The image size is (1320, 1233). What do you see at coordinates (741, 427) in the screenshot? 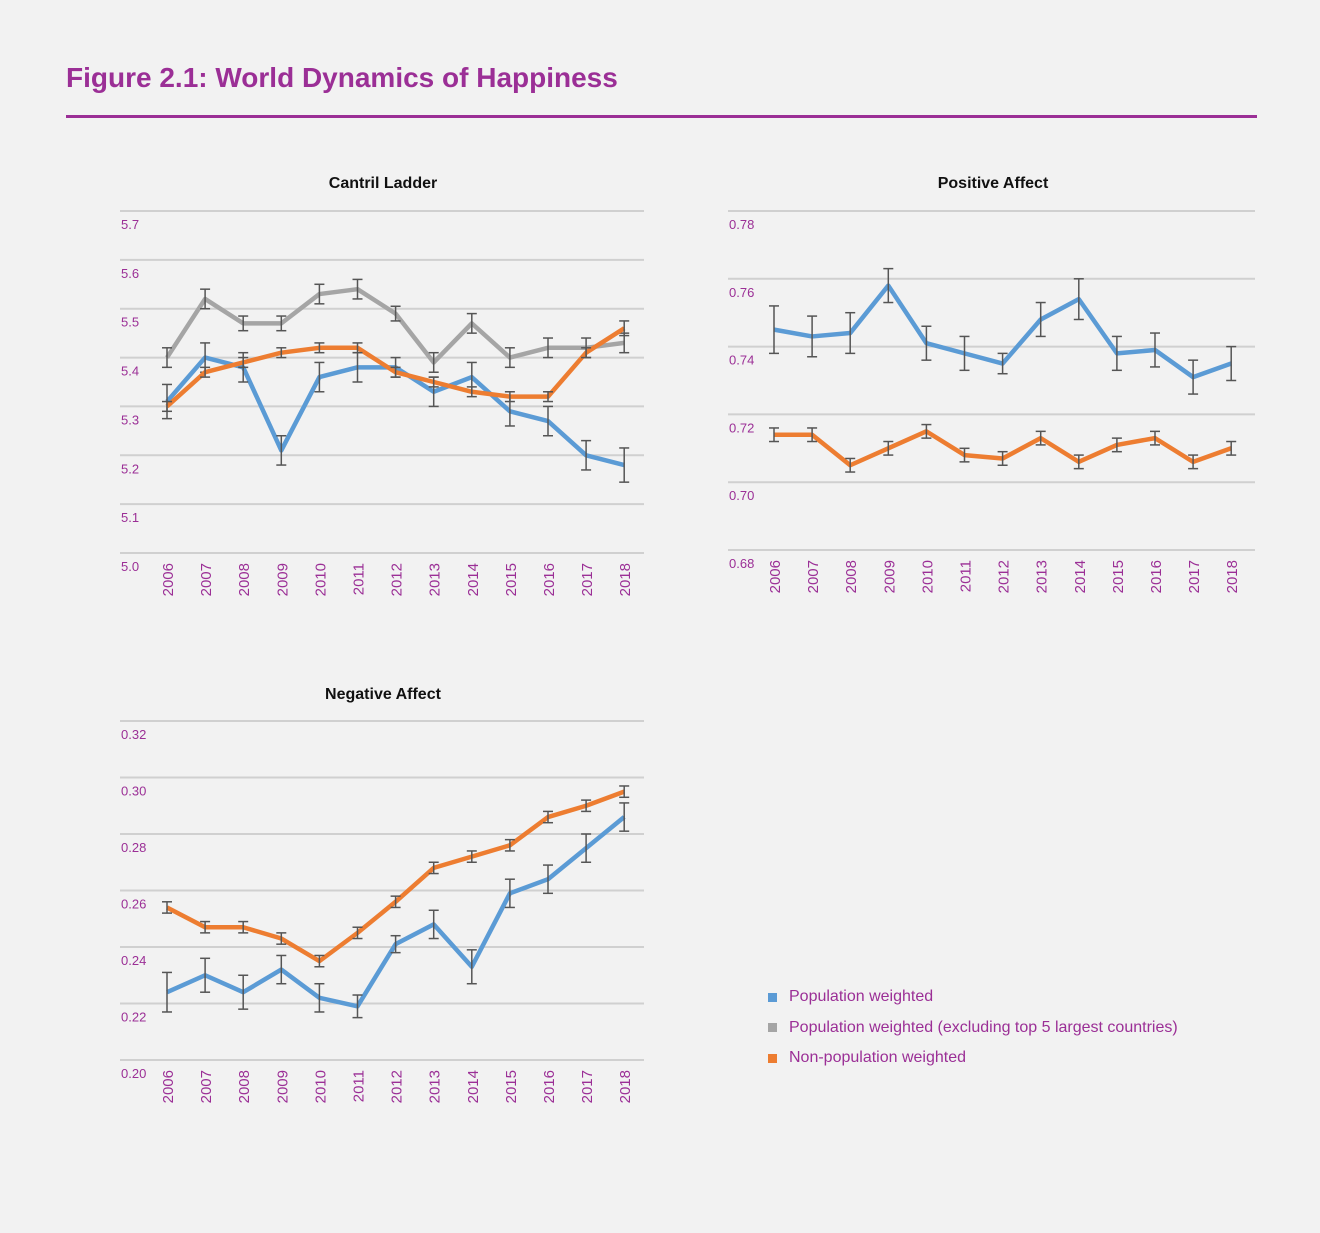
I see `y-tick-label: 0.72` at bounding box center [741, 427].